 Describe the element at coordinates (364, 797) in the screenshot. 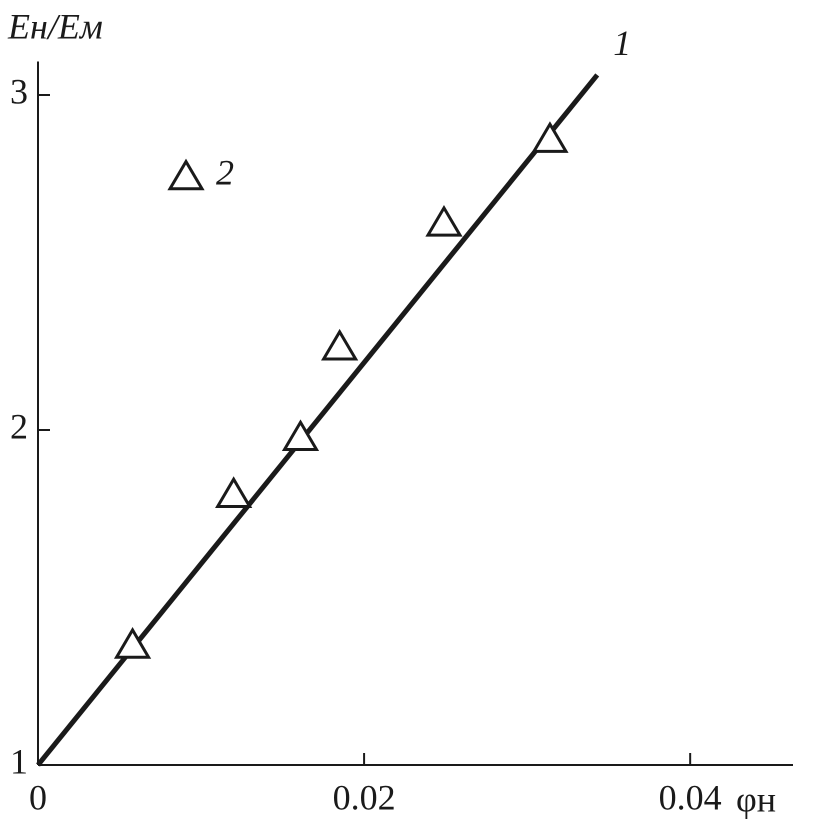

I see `x-tick-label: 0.02` at that location.